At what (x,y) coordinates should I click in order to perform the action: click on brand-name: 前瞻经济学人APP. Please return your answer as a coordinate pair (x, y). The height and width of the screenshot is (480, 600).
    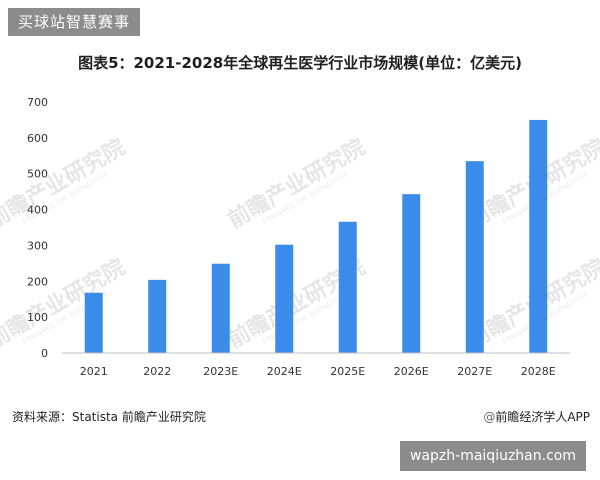
    Looking at the image, I should click on (542, 417).